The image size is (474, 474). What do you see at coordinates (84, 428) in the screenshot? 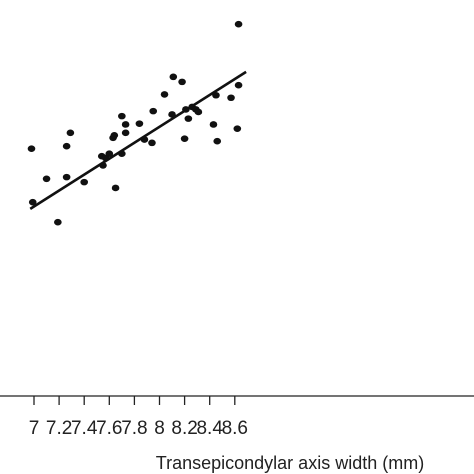
I see `x-tick-label: 7.4` at bounding box center [84, 428].